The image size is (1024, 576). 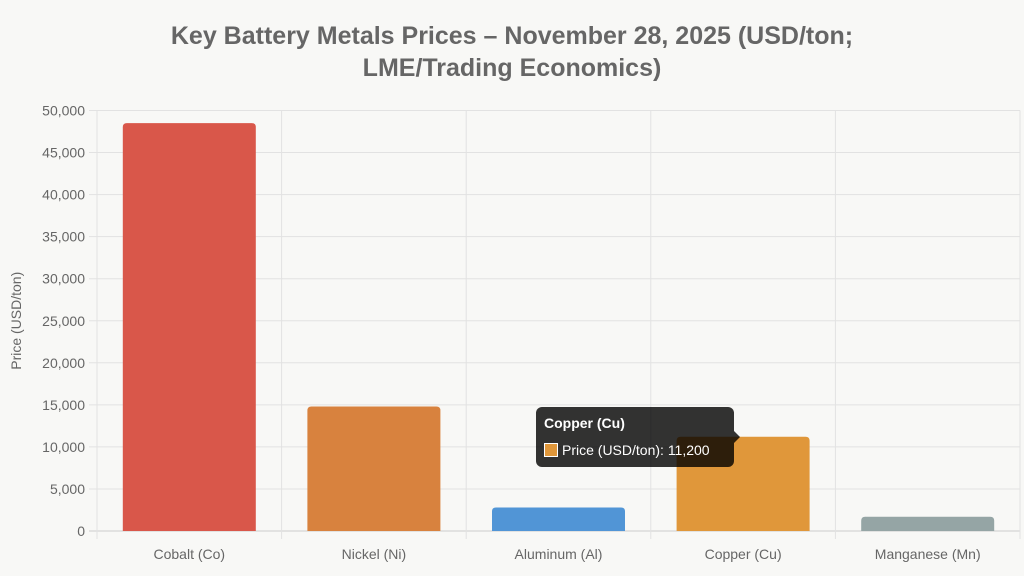 What do you see at coordinates (928, 523) in the screenshot?
I see `bar-manganese` at bounding box center [928, 523].